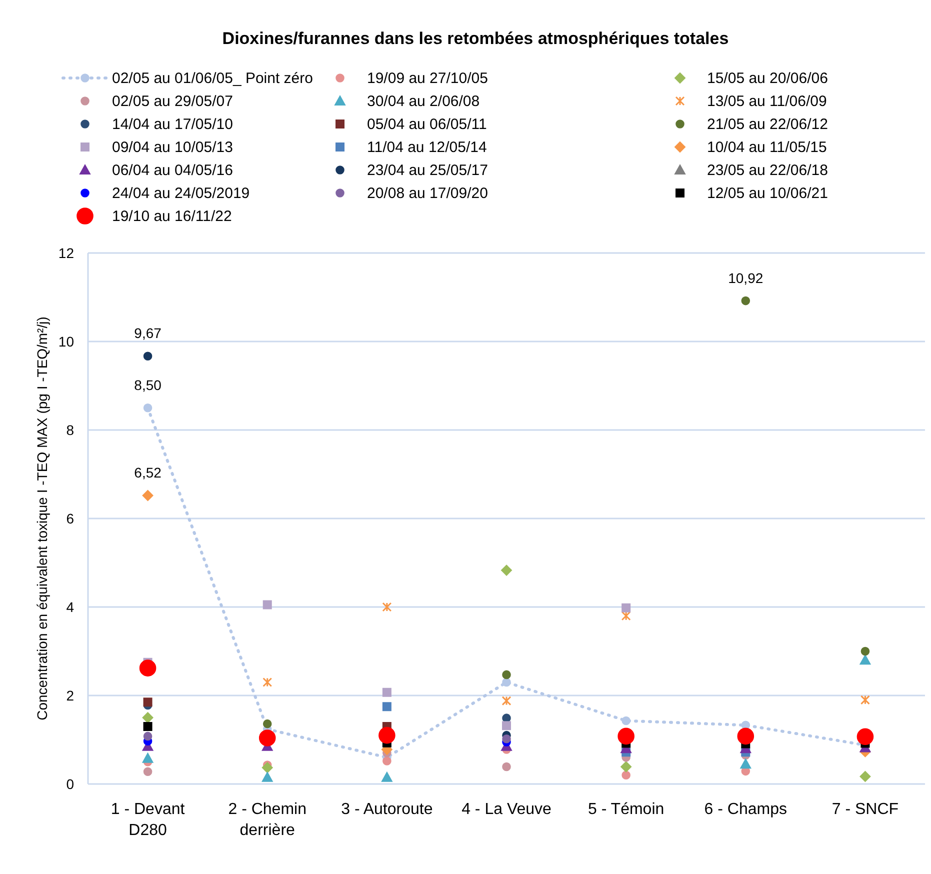 Image resolution: width=931 pixels, height=874 pixels. What do you see at coordinates (865, 809) in the screenshot?
I see `x-tick-label: 7 - SNCF` at bounding box center [865, 809].